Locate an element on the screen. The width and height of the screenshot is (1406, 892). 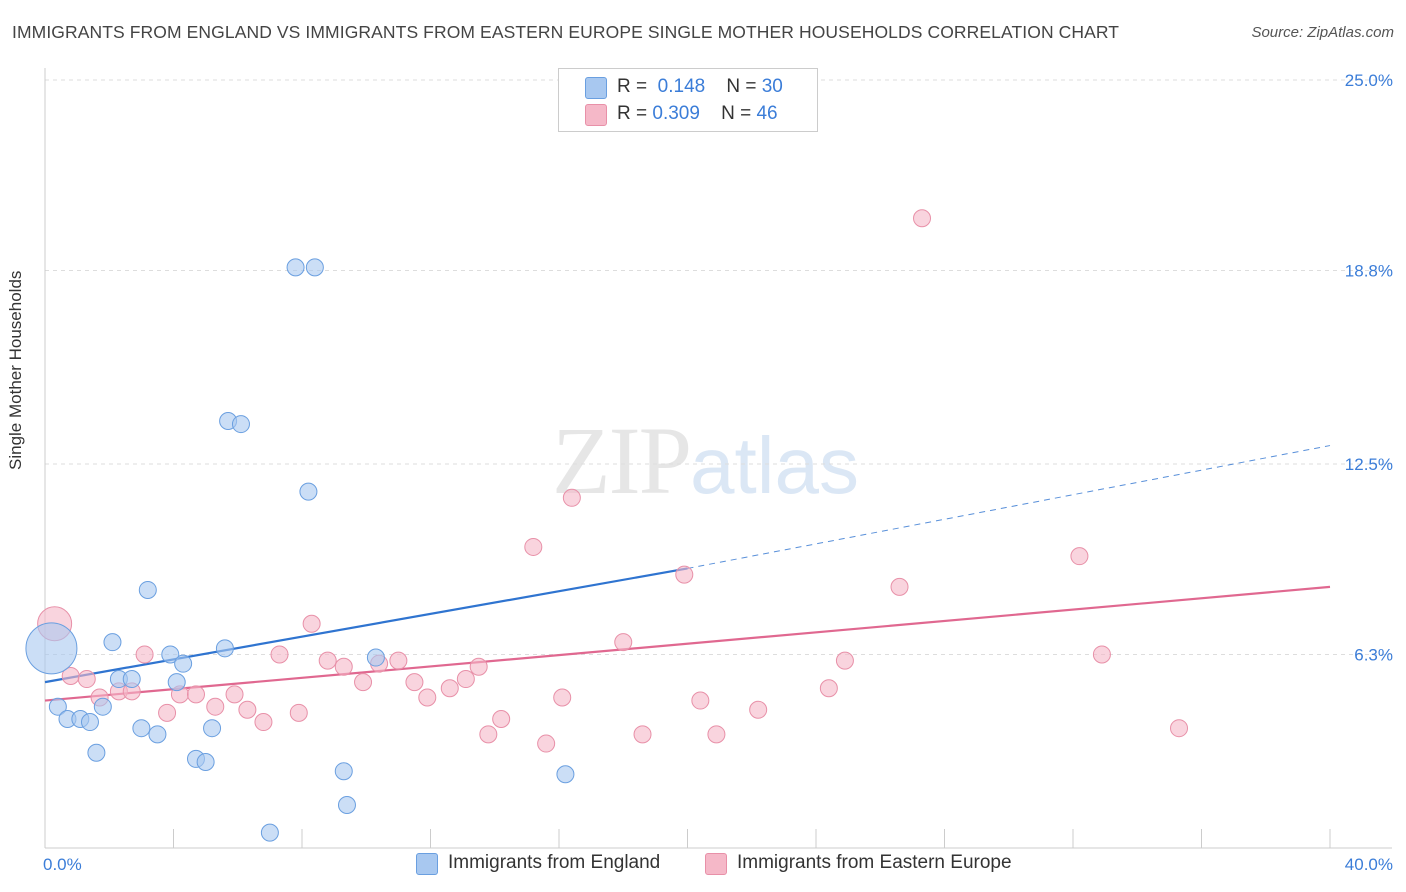
source-credit: Source: ZipAtlas.com is located at coordinates (1322, 32).